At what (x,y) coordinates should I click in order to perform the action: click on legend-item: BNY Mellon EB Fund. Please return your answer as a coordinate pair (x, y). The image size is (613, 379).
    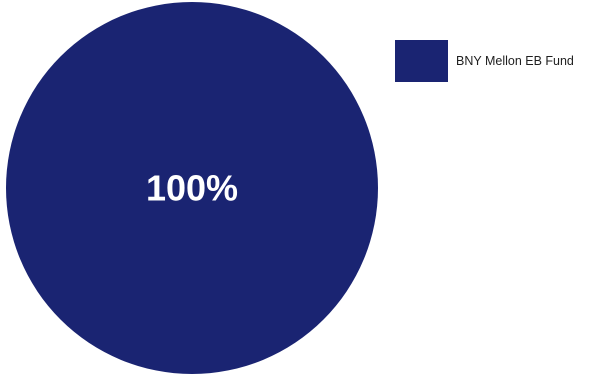
    Looking at the image, I should click on (484, 61).